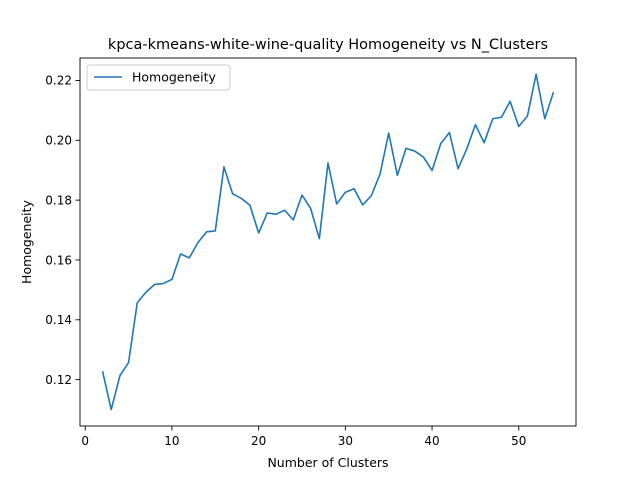  I want to click on x-tick-label: 10, so click(171, 441).